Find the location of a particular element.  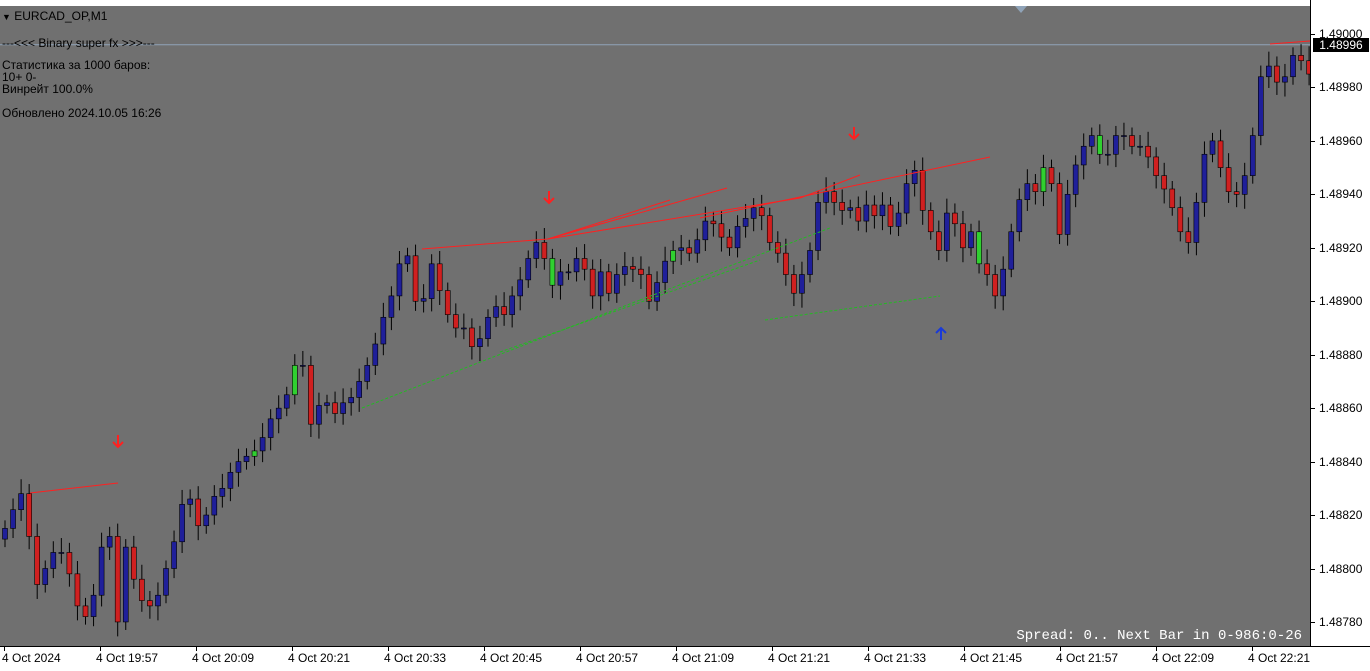

price-label: 1.48840 is located at coordinates (1341, 461).